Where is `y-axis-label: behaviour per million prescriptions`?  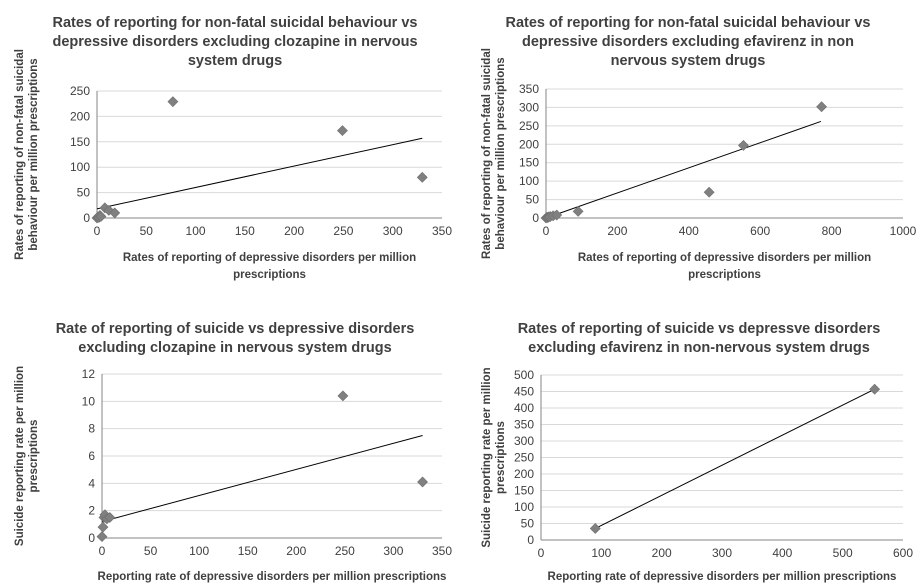 y-axis-label: behaviour per million prescriptions is located at coordinates (34, 154).